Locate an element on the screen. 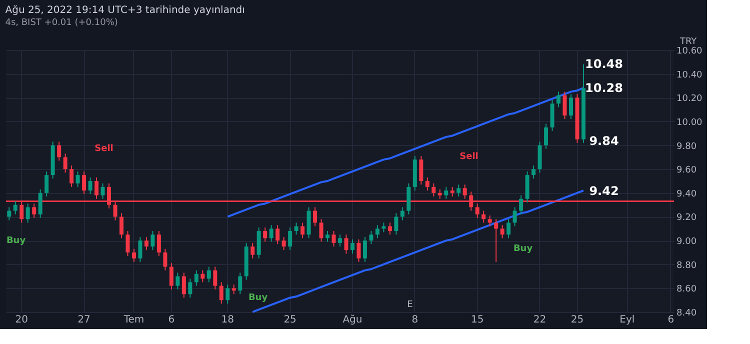 The width and height of the screenshot is (750, 344). x-tick-label: 22 is located at coordinates (539, 320).